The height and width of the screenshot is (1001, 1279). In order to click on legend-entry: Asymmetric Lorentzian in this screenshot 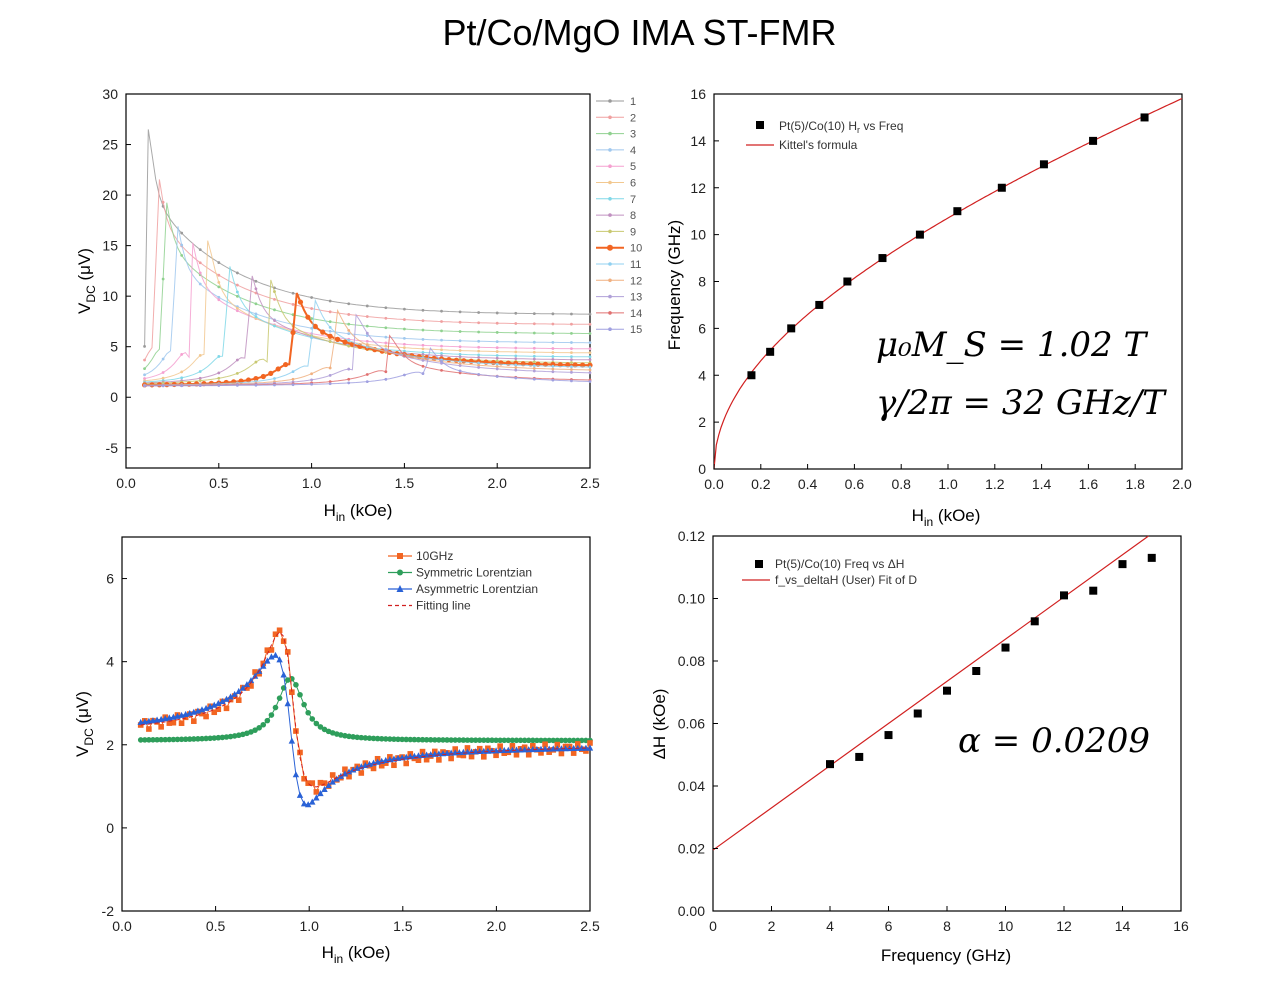, I will do `click(477, 589)`.